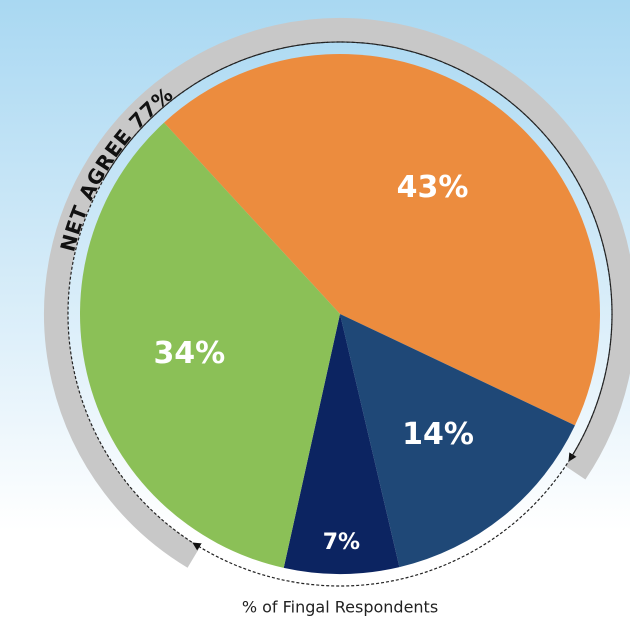  Describe the element at coordinates (341, 542) in the screenshot. I see `value-label: 7%` at that location.